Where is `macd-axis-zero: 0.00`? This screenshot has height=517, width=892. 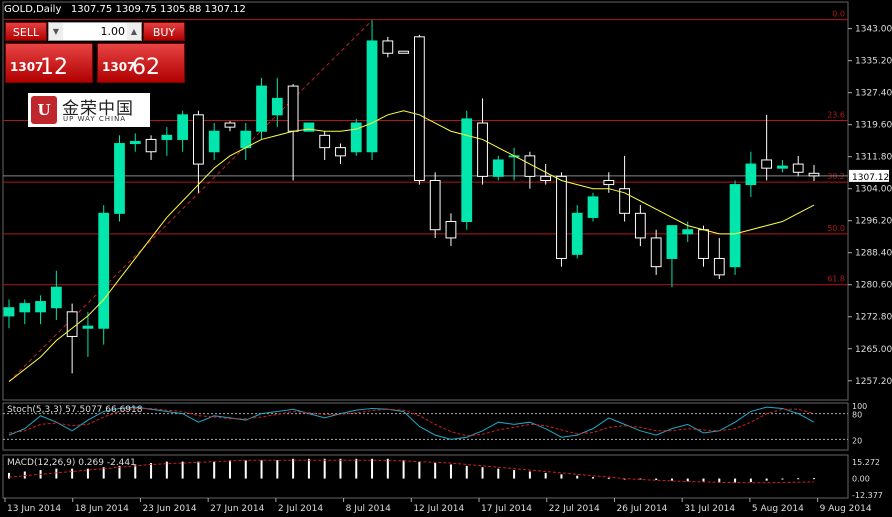
macd-axis-zero: 0.00 is located at coordinates (861, 479).